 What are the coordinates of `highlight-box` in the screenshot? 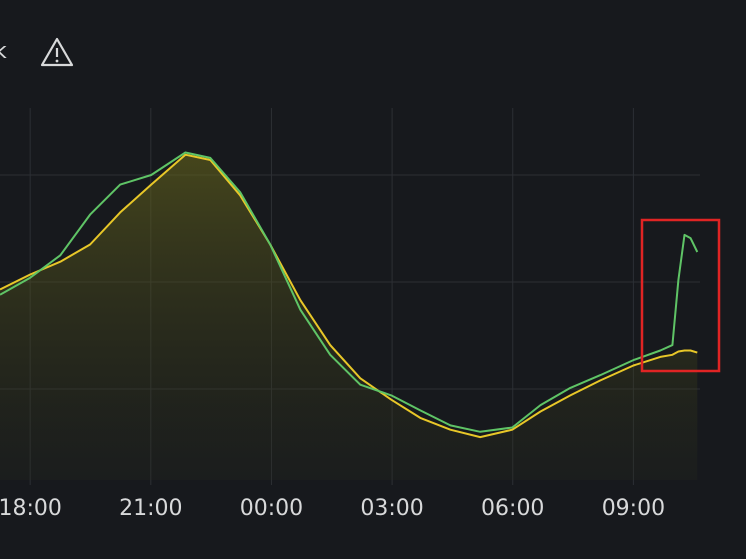 It's located at (680, 295).